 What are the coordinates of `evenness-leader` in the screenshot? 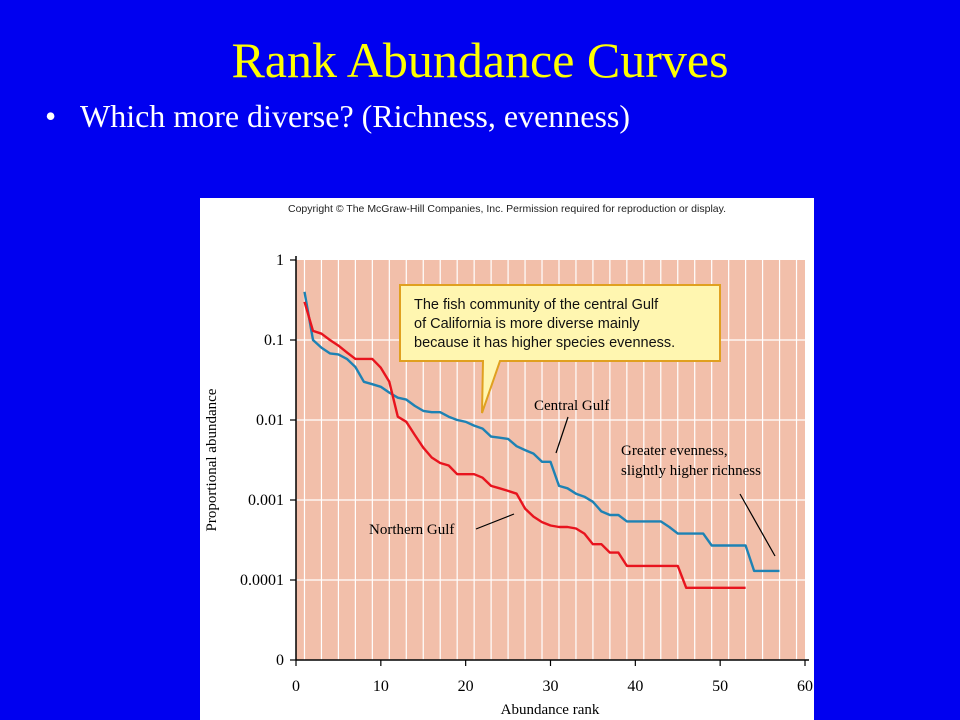 It's located at (757, 525).